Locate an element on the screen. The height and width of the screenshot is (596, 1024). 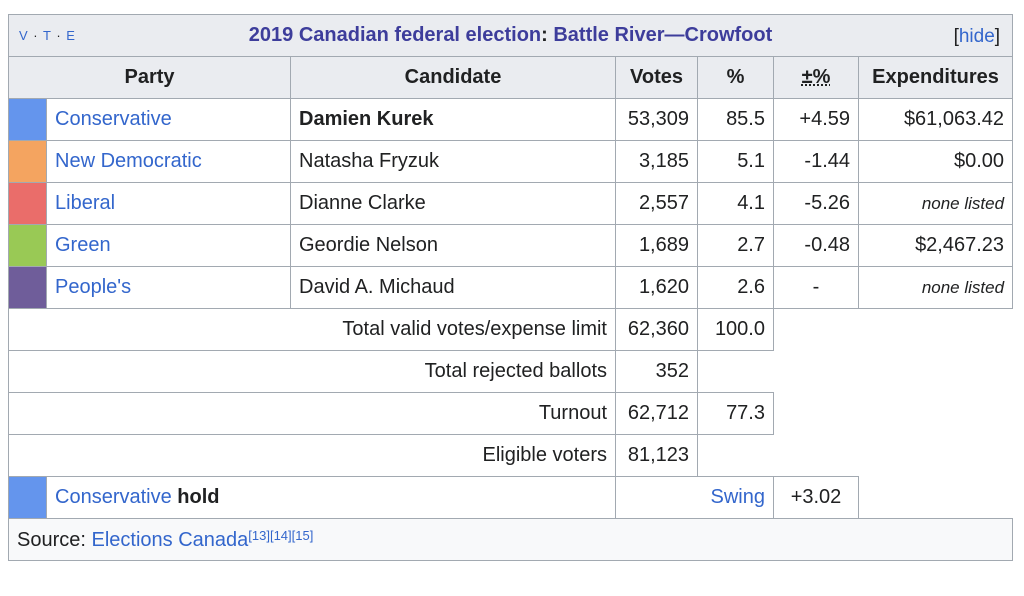
candidate-name: Natasha Fryzuk is located at coordinates (453, 161).